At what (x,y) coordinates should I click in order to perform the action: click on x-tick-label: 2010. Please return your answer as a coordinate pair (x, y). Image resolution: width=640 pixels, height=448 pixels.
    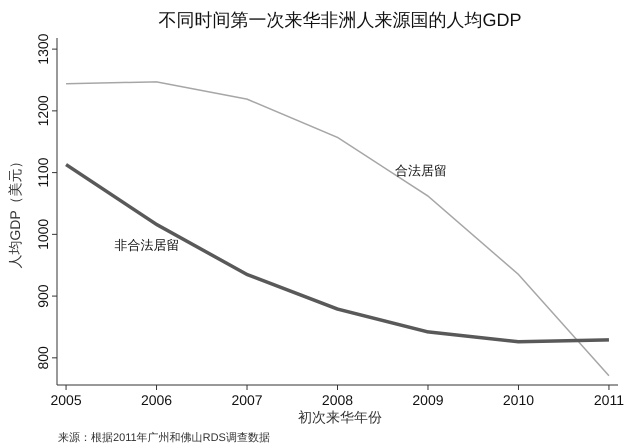
    Looking at the image, I should click on (518, 400).